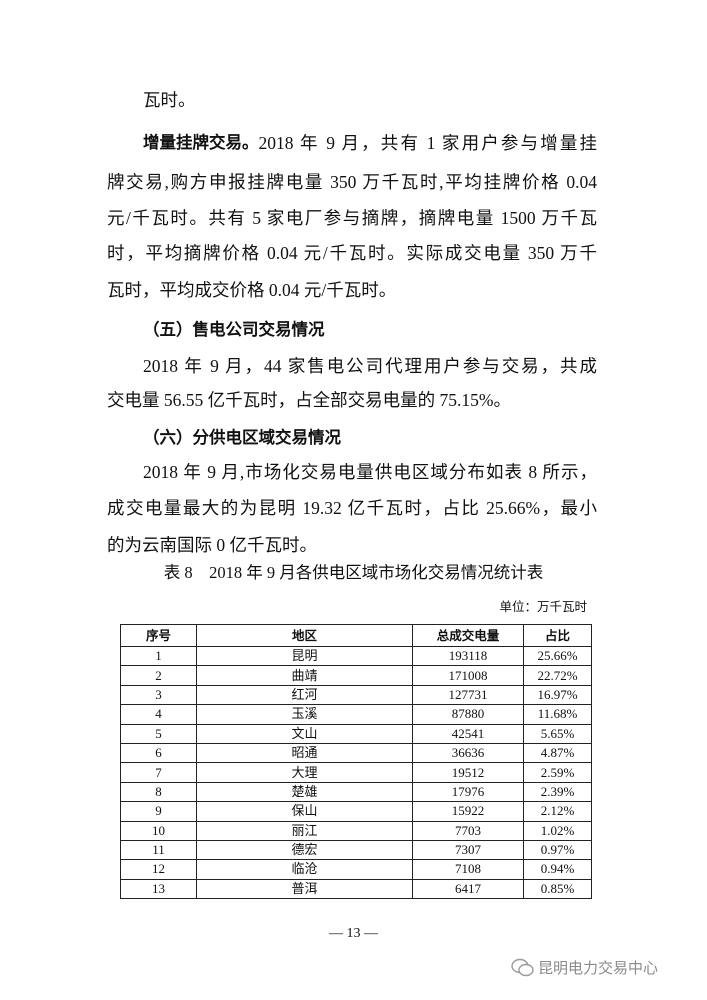 This screenshot has width=707, height=1000. Describe the element at coordinates (201, 142) in the screenshot. I see `lead-text: 增量挂牌交易。` at that location.